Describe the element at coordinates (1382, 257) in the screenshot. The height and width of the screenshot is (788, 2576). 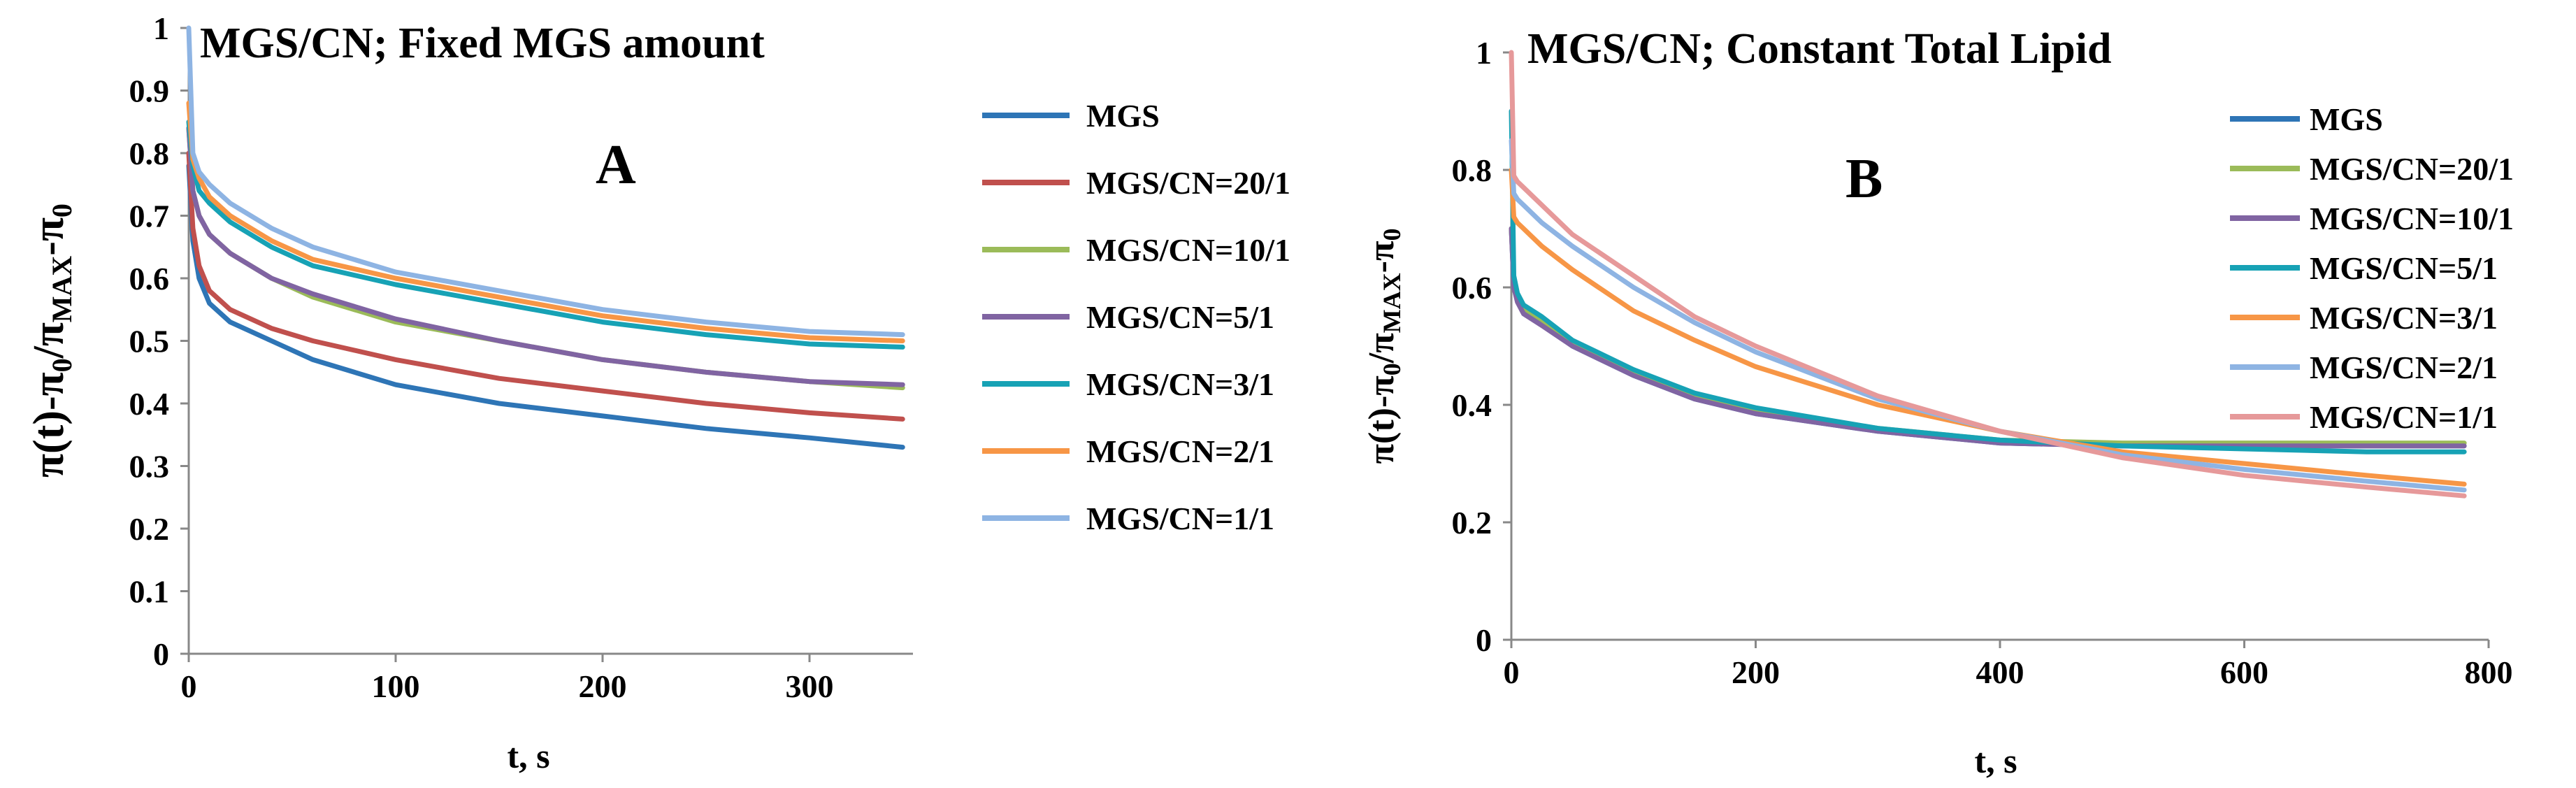
I see `chart-b-y-title-part: -π` at that location.